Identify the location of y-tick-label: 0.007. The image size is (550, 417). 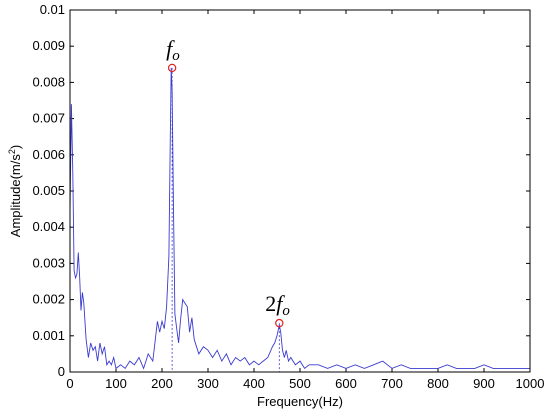
(48, 118).